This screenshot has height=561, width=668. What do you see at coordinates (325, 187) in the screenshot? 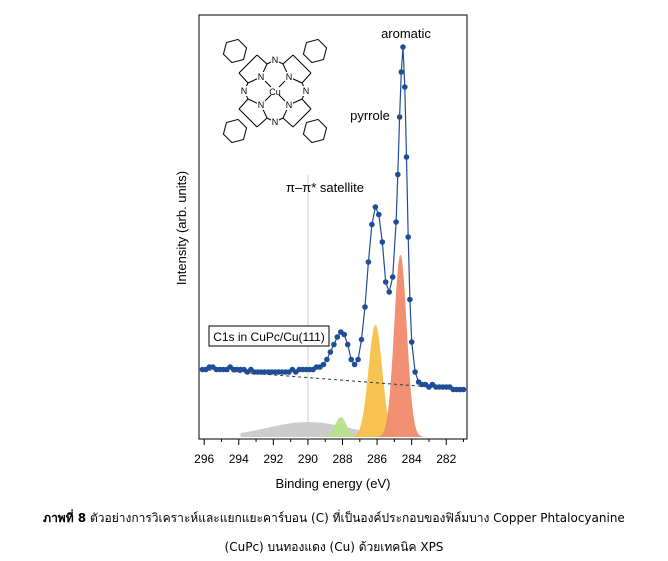
I see `annotation-satellite: π–π* satellite` at bounding box center [325, 187].